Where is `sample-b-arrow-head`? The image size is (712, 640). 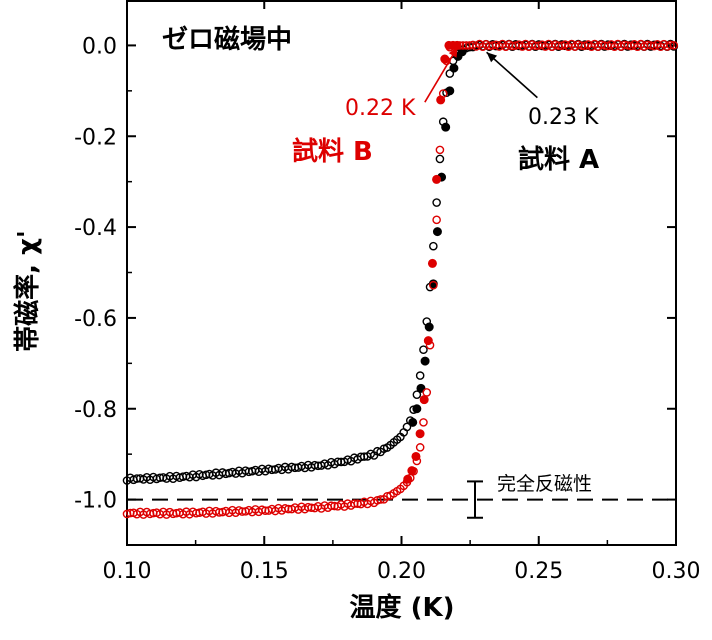 sample-b-arrow-head is located at coordinates (453, 52).